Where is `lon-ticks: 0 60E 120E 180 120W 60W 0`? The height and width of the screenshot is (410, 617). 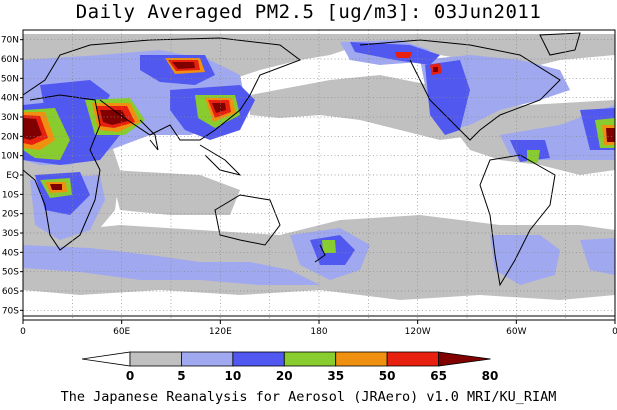
lon-ticks: 0 60E 120E 180 120W 60W 0 is located at coordinates (318, 328).